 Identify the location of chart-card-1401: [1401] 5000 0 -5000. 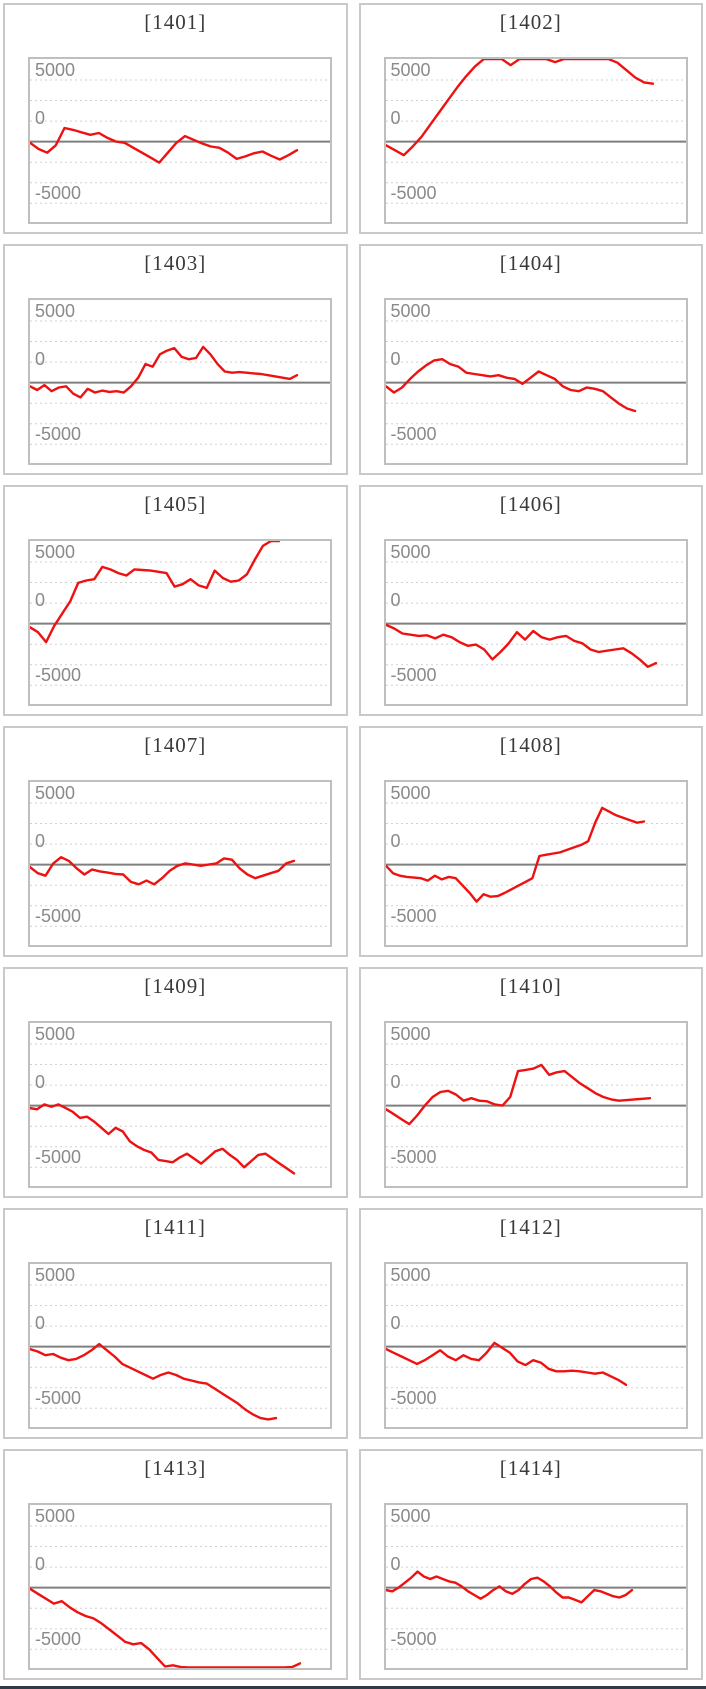
(175, 118).